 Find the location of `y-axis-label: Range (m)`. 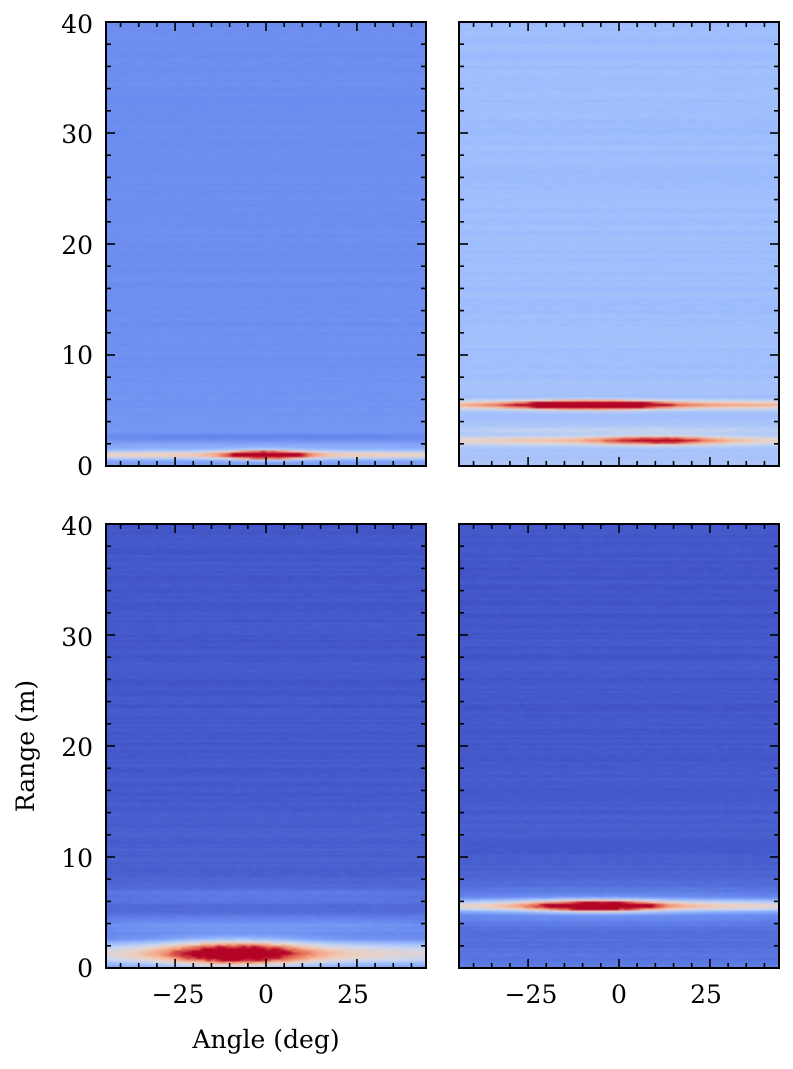

y-axis-label: Range (m) is located at coordinates (25, 746).